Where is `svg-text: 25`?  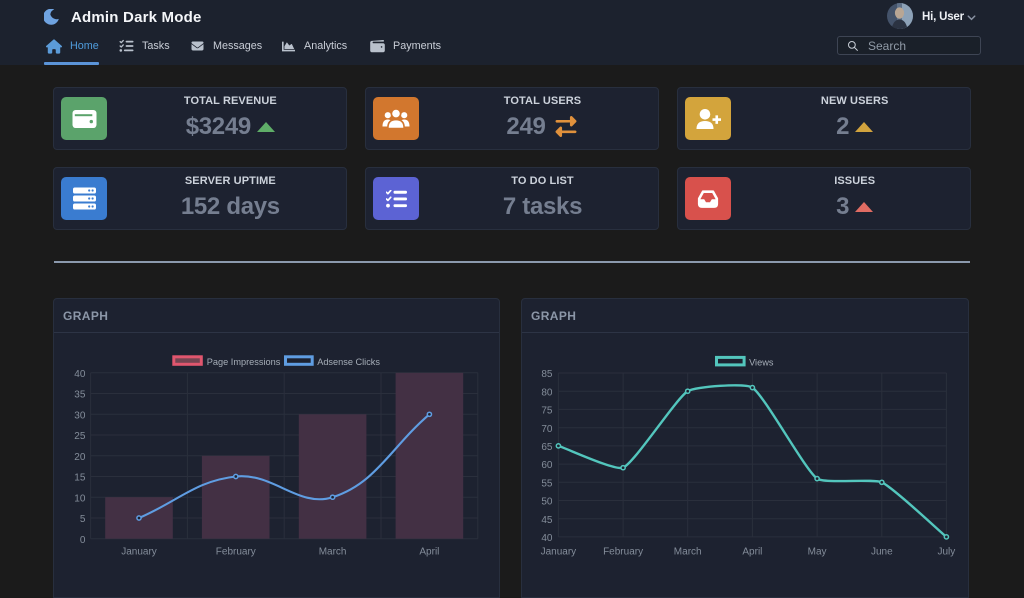 svg-text: 25 is located at coordinates (80, 436).